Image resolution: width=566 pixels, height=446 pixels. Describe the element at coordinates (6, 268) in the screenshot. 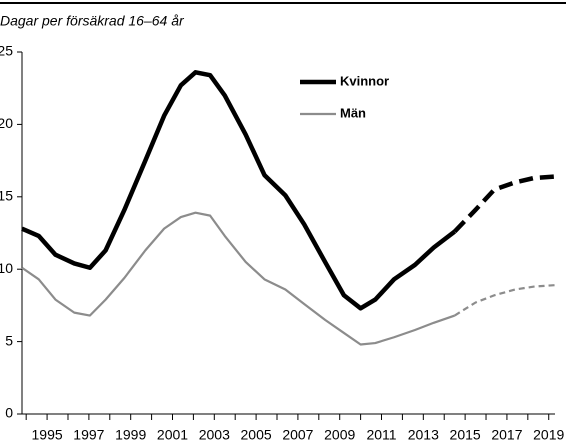

I see `y-tick-label: 10` at that location.